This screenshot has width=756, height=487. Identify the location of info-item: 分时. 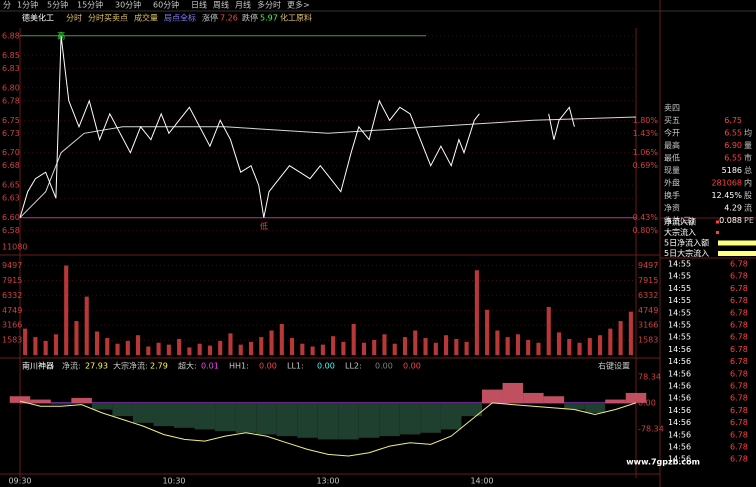
(74, 18).